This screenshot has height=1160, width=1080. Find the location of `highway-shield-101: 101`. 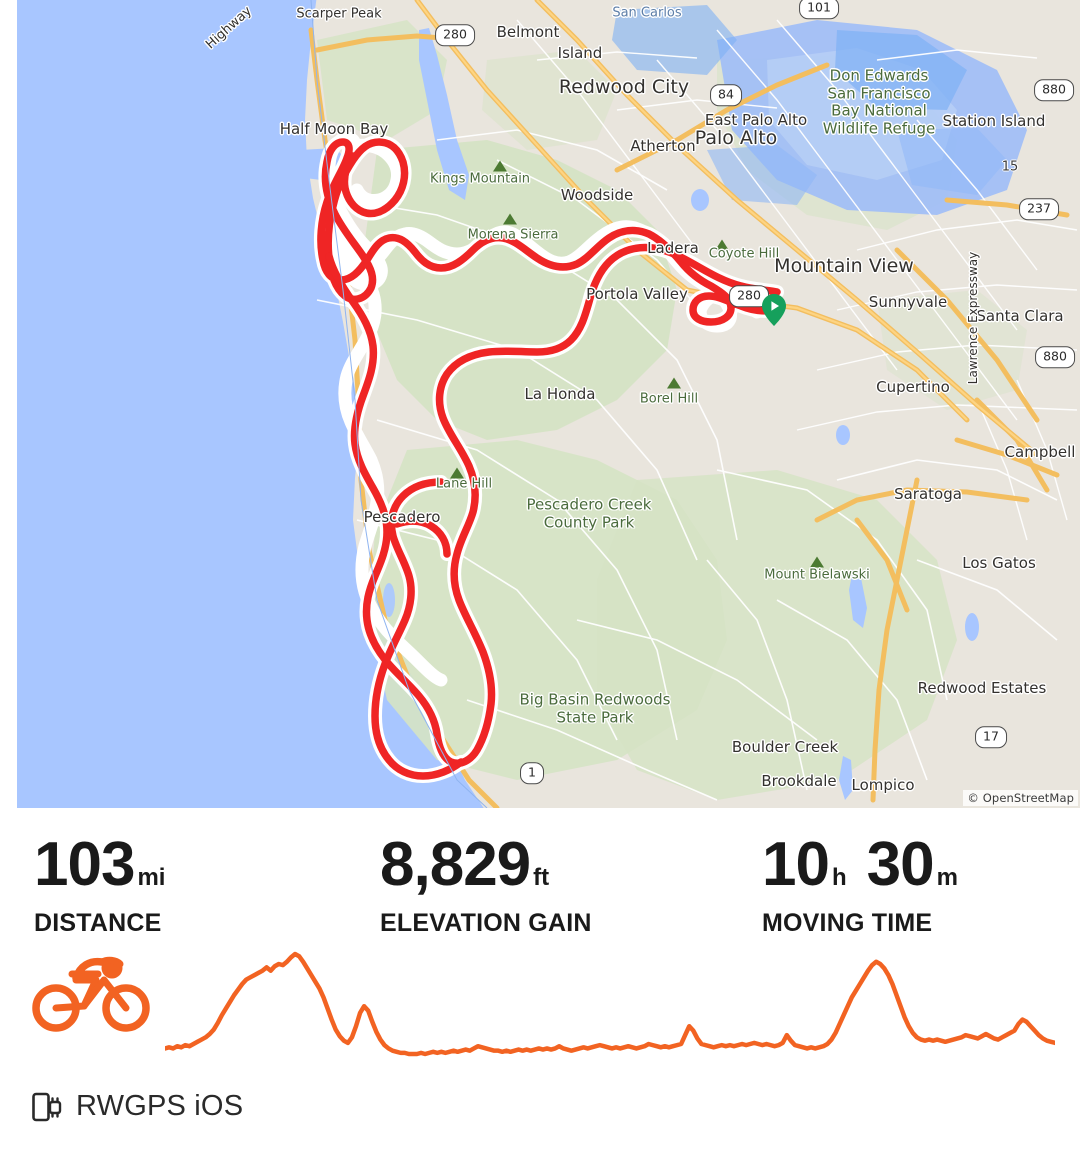

highway-shield-101: 101 is located at coordinates (819, 9).